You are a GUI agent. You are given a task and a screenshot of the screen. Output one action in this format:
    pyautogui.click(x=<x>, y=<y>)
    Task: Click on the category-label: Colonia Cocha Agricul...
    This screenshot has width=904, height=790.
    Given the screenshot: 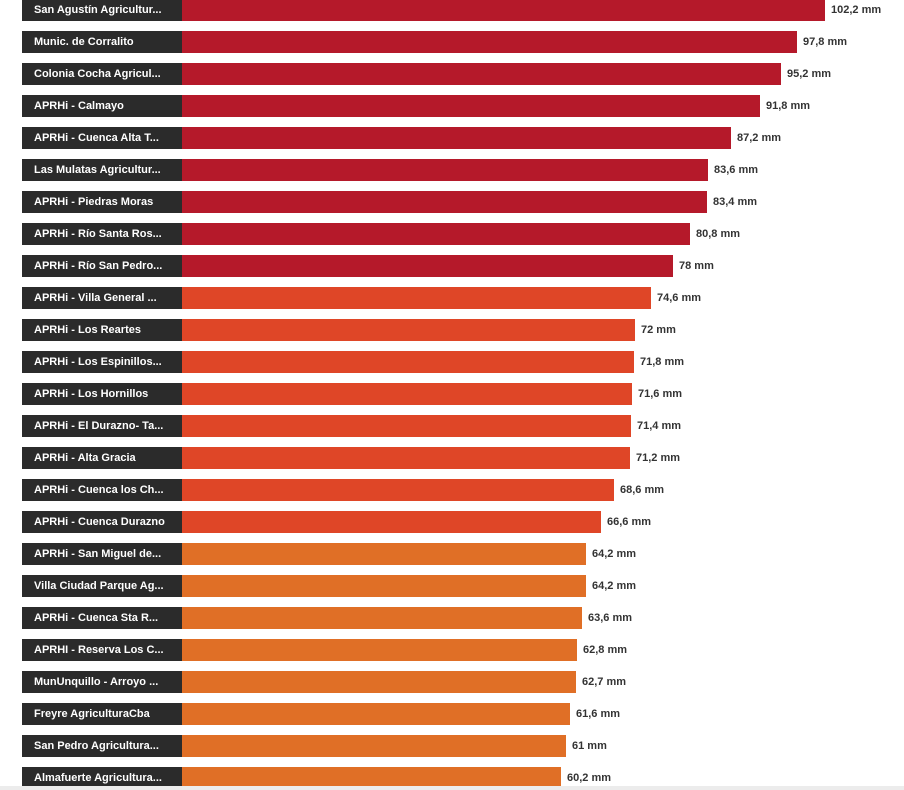 What is the action you would take?
    pyautogui.click(x=102, y=74)
    